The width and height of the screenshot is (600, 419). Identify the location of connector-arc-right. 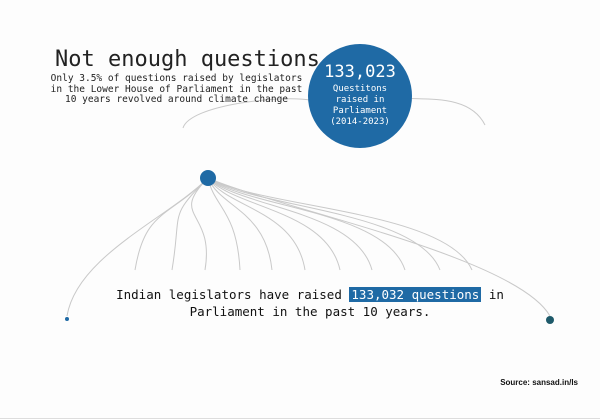
(442, 111).